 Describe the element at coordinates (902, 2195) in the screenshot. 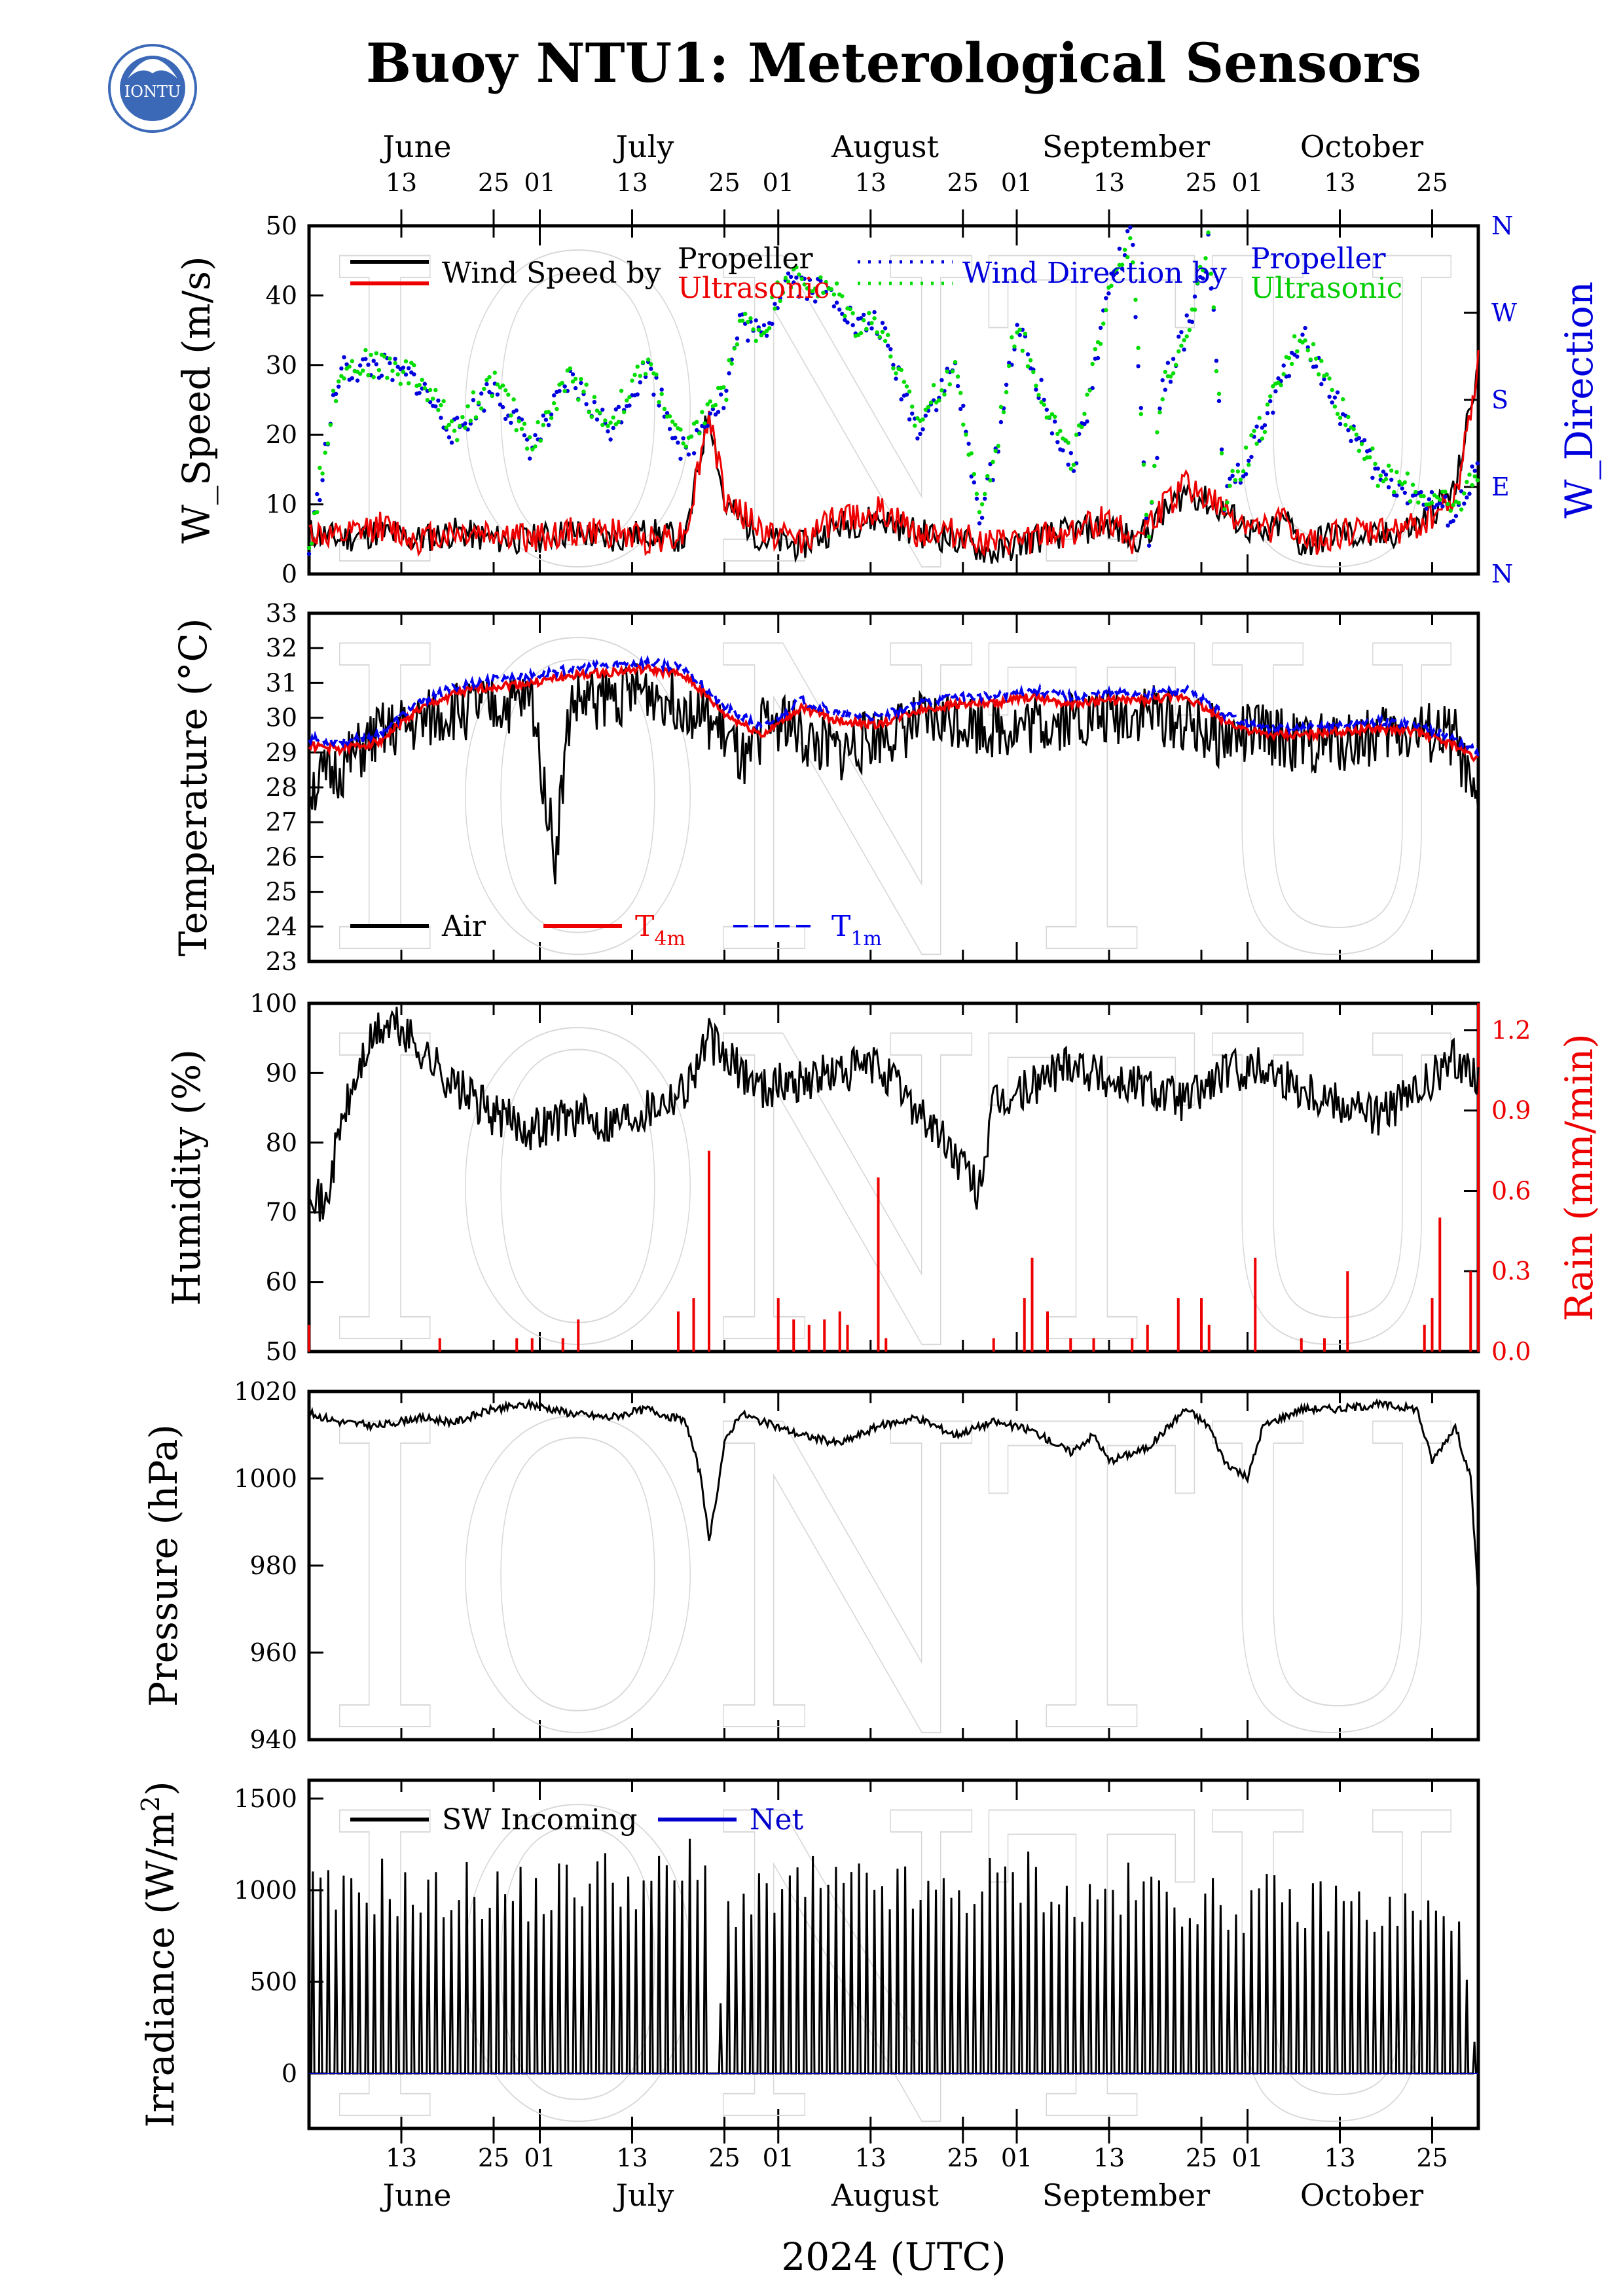

I see `bottom-month-labels: June July August September October` at that location.